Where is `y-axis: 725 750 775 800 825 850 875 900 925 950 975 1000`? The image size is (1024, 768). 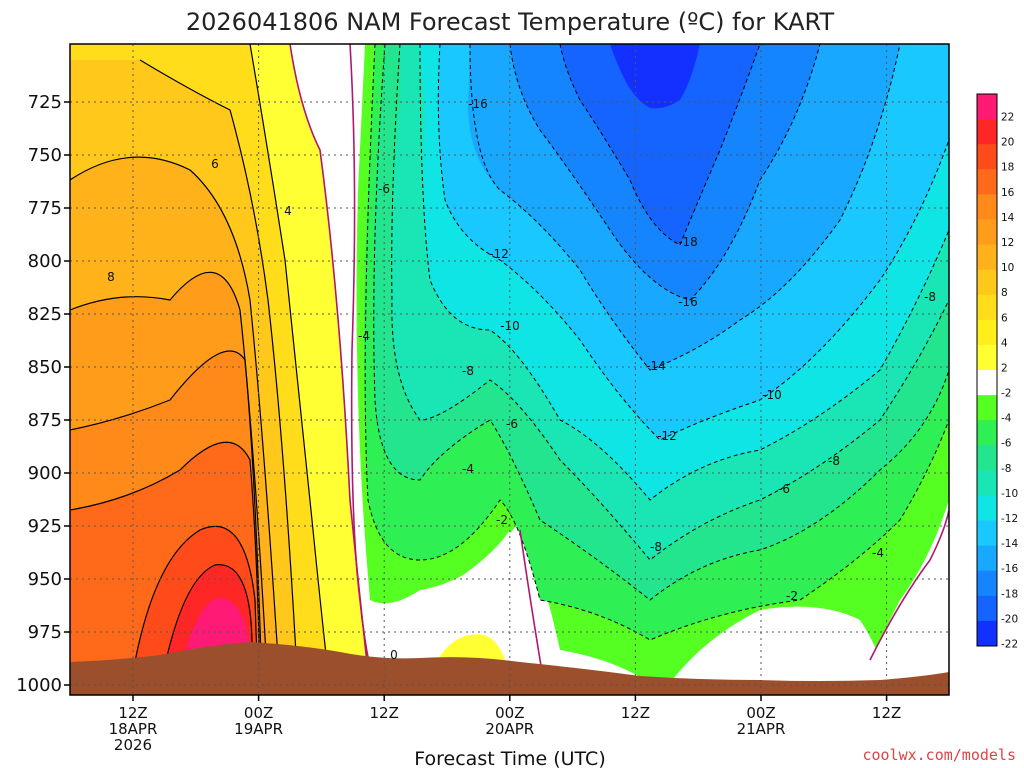
y-axis: 725 750 775 800 825 850 875 900 925 950 975 1000 is located at coordinates (43, 394).